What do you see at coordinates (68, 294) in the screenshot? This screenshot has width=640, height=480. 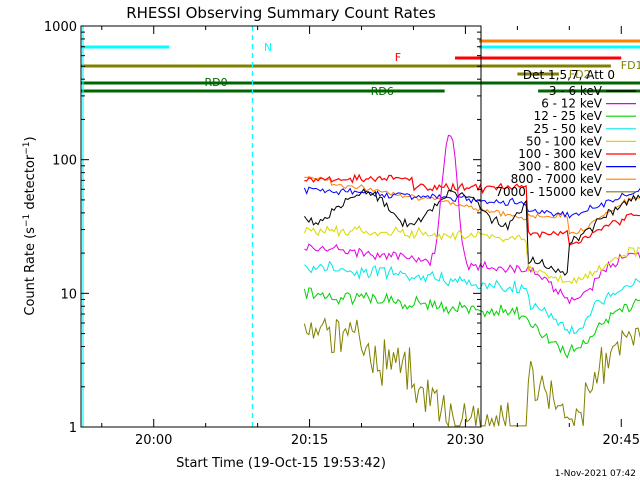 I see `y-tick-label: 10` at bounding box center [68, 294].